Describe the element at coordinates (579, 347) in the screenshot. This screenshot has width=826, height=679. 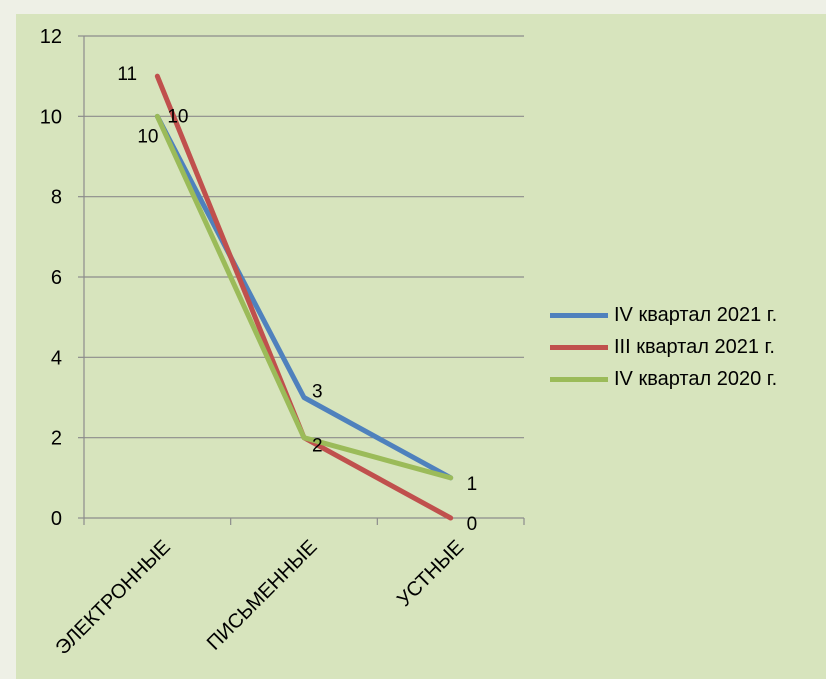
I see `legend-swatch-iii-2021` at that location.